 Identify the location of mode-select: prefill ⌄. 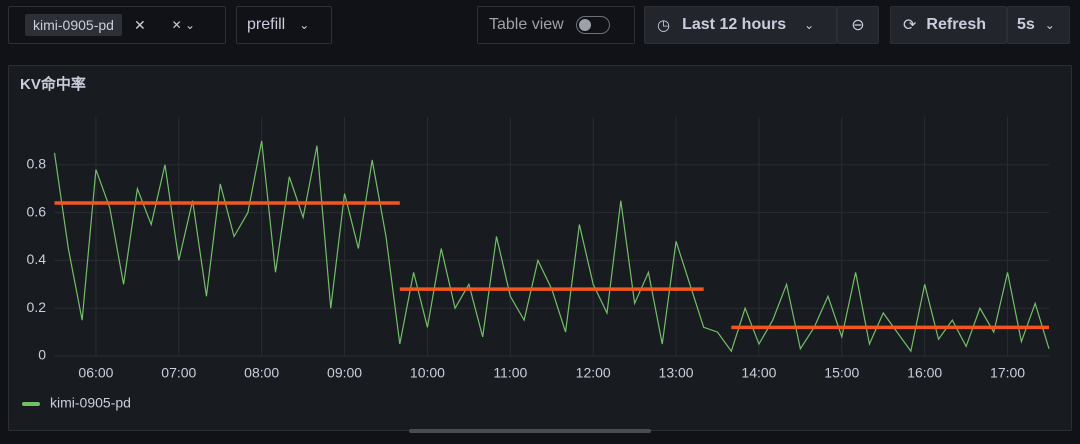
(284, 25).